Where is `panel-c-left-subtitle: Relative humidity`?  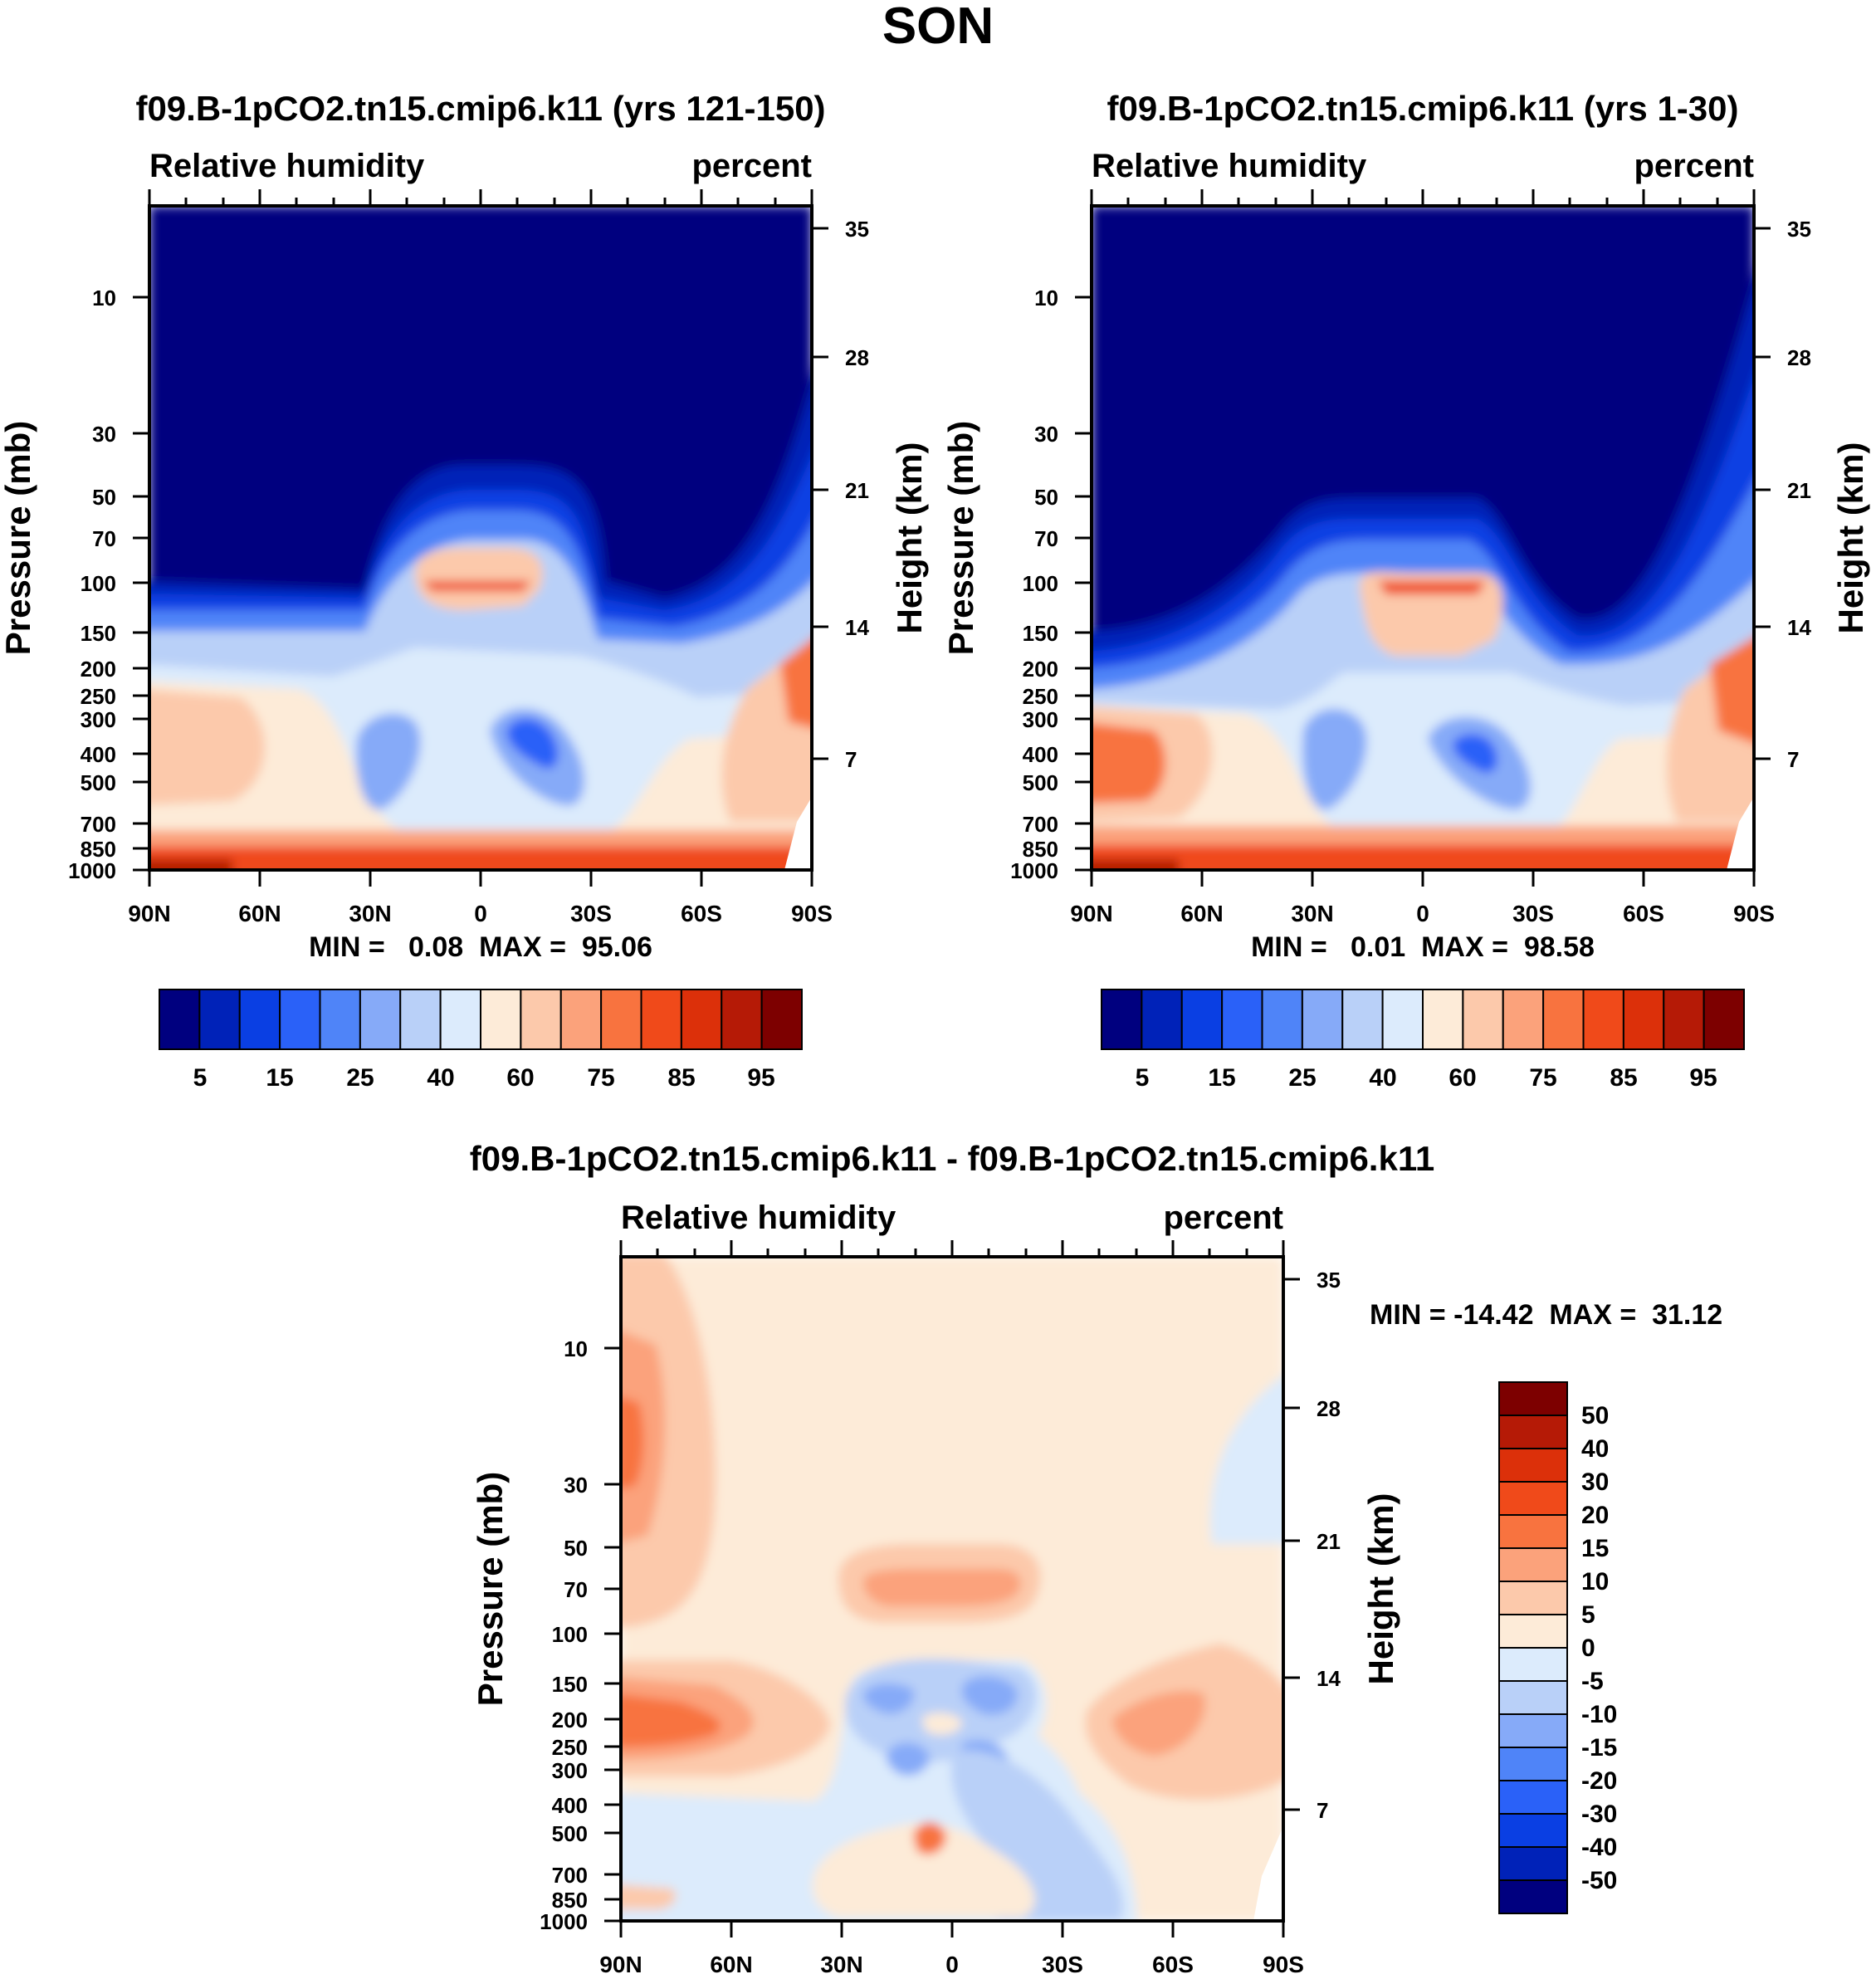
panel-c-left-subtitle: Relative humidity is located at coordinates (758, 1218).